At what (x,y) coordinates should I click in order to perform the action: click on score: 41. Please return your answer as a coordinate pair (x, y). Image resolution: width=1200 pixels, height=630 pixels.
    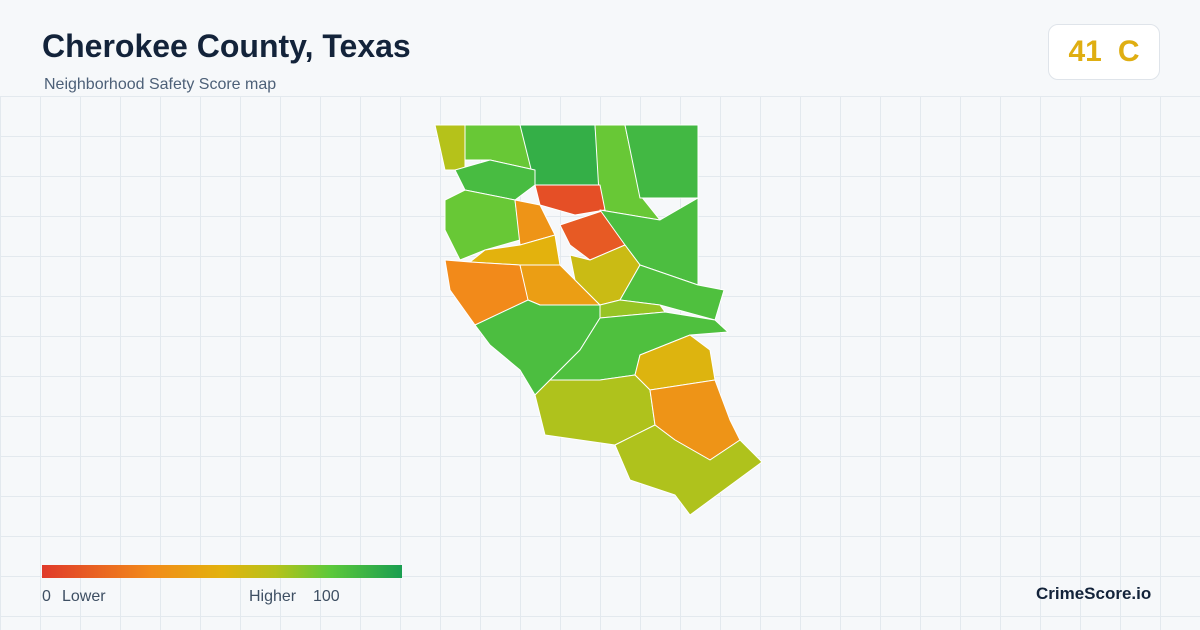
    Looking at the image, I should click on (1085, 51).